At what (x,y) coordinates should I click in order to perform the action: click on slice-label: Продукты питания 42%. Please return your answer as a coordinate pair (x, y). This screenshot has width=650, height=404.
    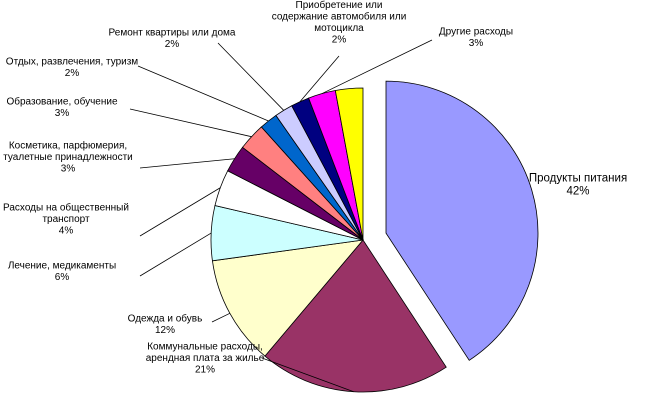
    Looking at the image, I should click on (578, 185).